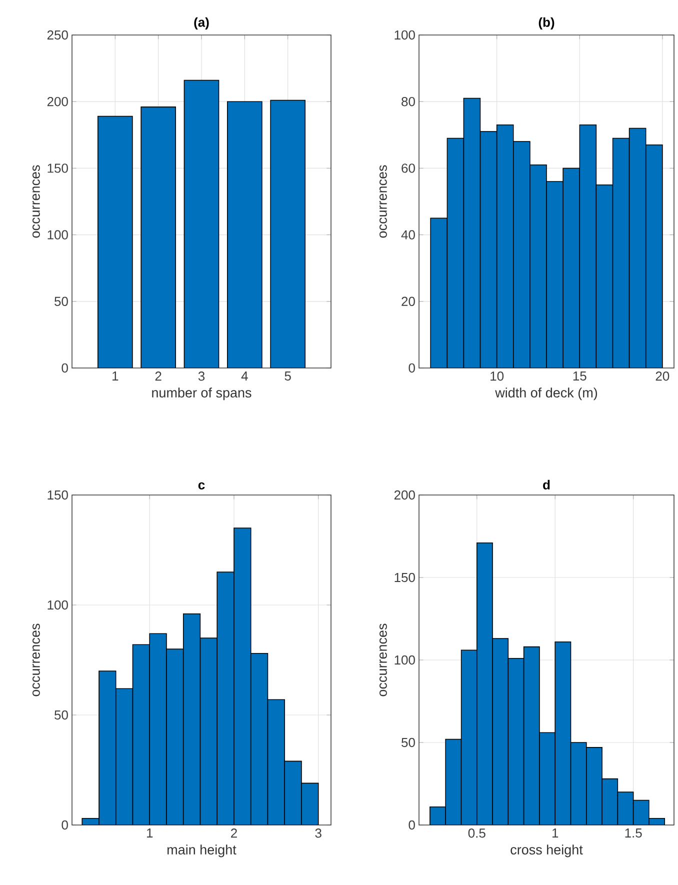 This screenshot has width=678, height=885. I want to click on chart-title: (a), so click(201, 23).